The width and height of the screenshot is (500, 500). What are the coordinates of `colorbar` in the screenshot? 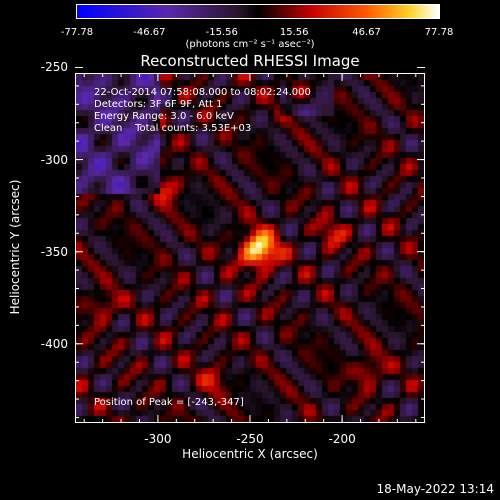 It's located at (258, 11).